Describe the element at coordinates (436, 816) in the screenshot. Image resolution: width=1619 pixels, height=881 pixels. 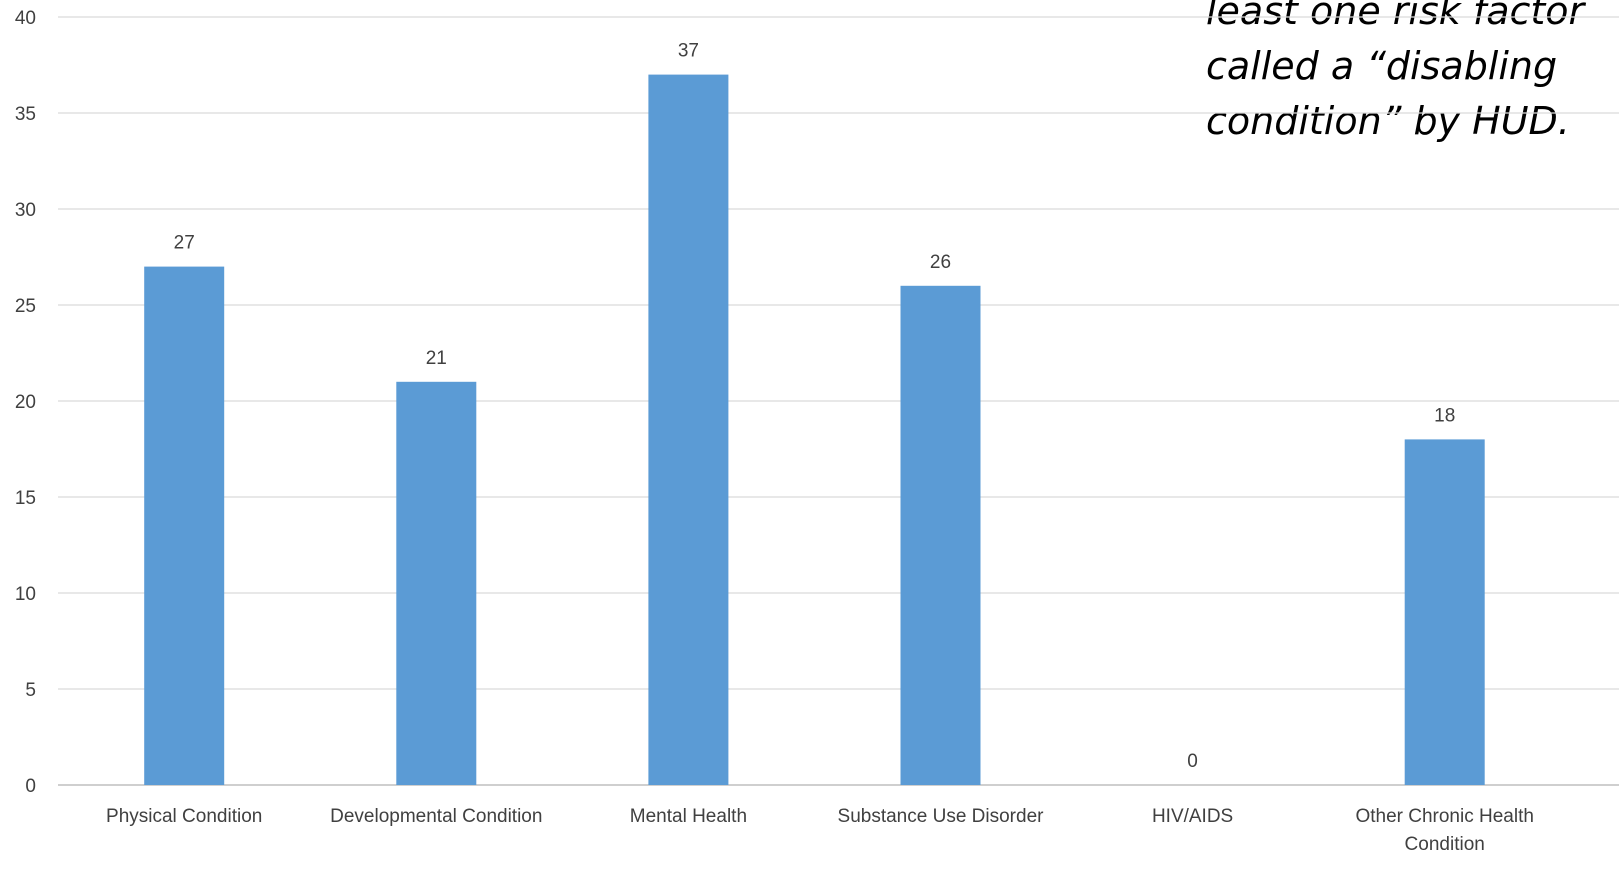
I see `x-tick-label: Developmental Condition` at that location.